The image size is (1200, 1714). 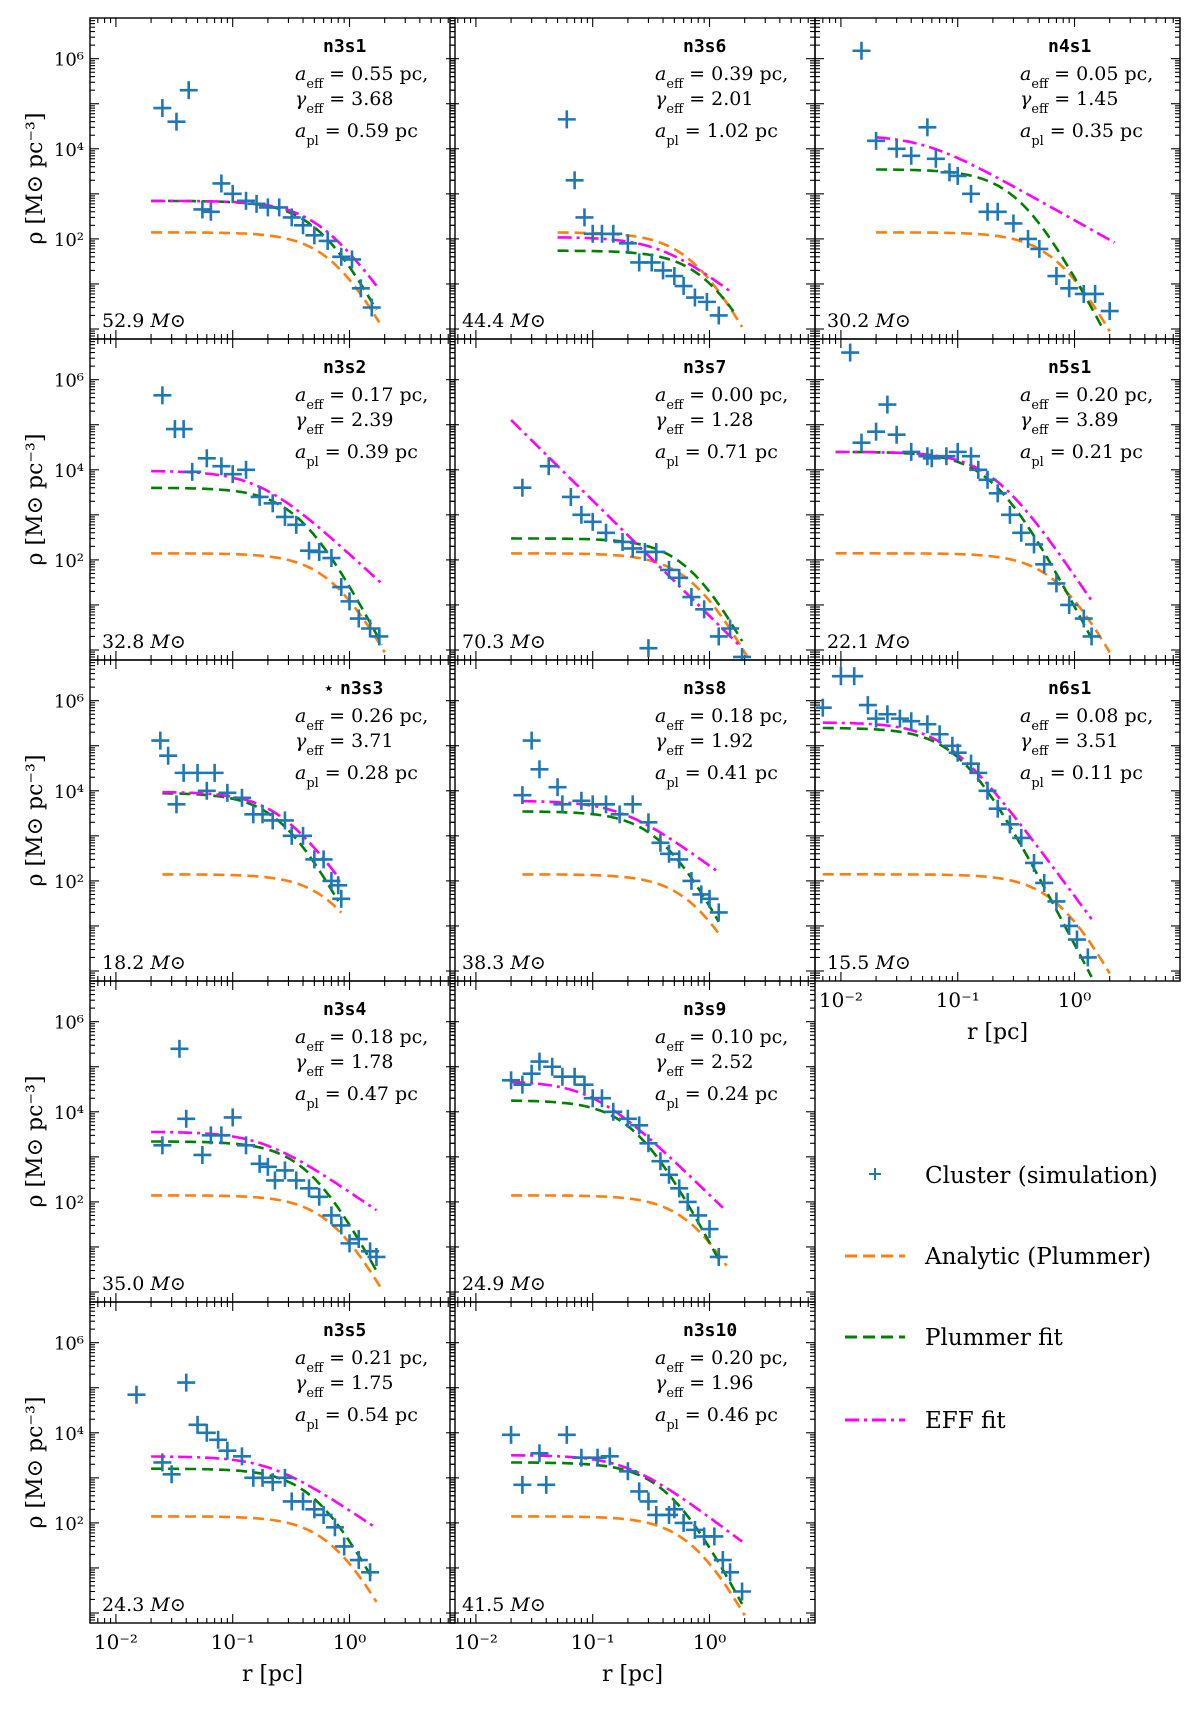 I want to click on a-pl-label: apl = 0.24 pc, so click(x=716, y=1097).